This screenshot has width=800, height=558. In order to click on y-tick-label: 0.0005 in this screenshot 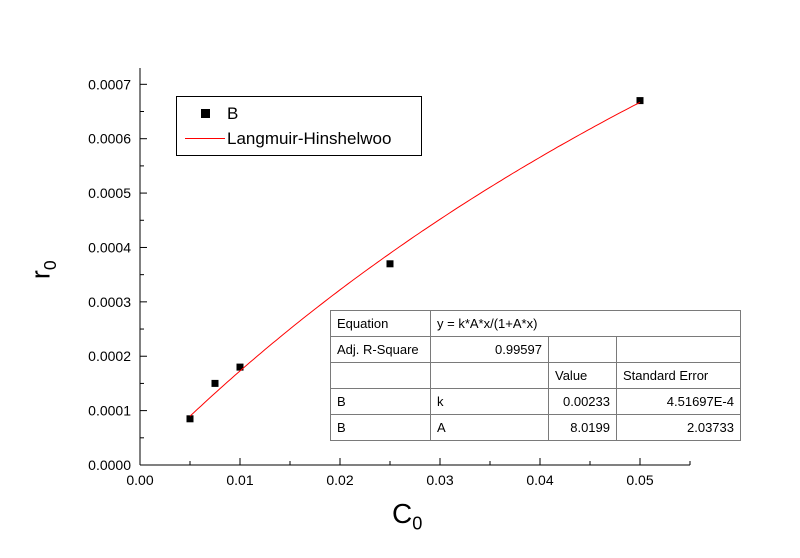, I will do `click(109, 193)`.